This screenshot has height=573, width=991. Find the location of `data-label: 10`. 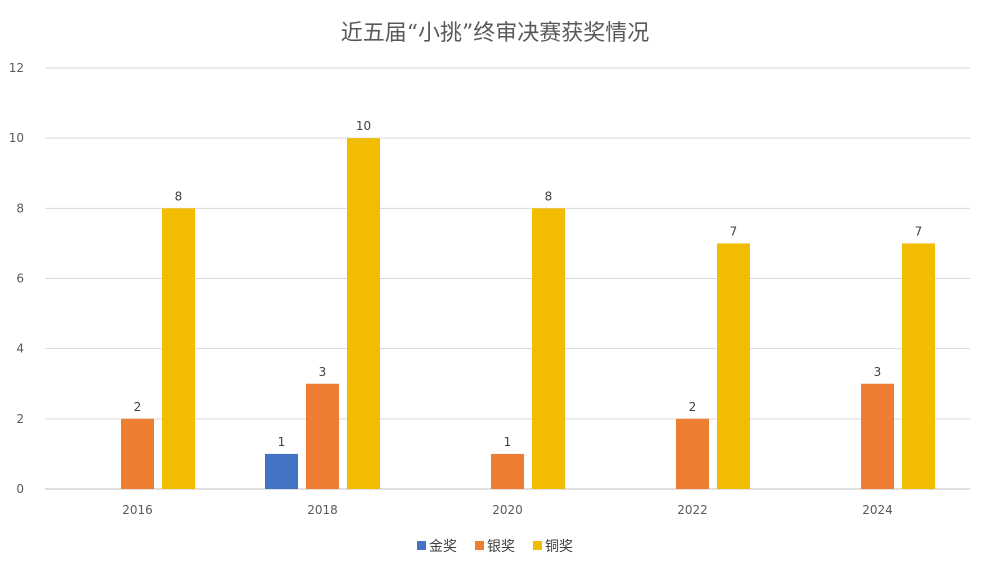

data-label: 10 is located at coordinates (363, 126).